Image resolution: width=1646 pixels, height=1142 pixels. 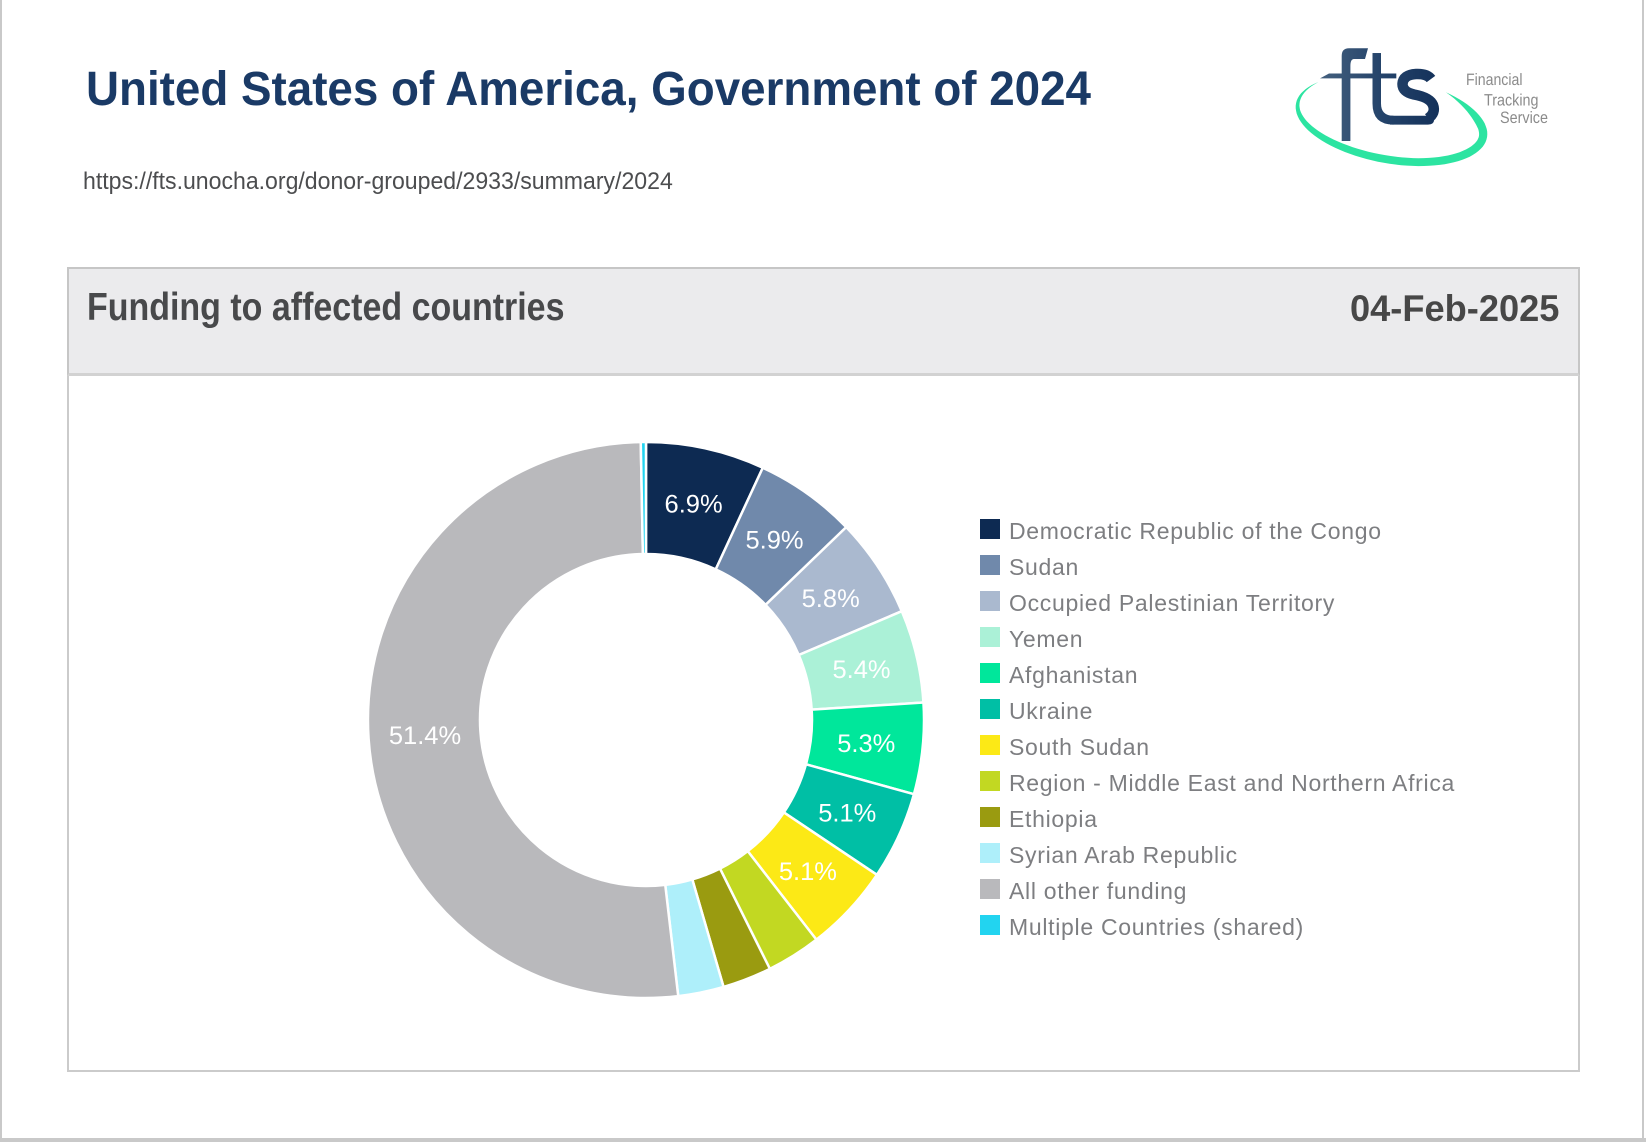 I want to click on svg-text: Service, so click(x=1524, y=118).